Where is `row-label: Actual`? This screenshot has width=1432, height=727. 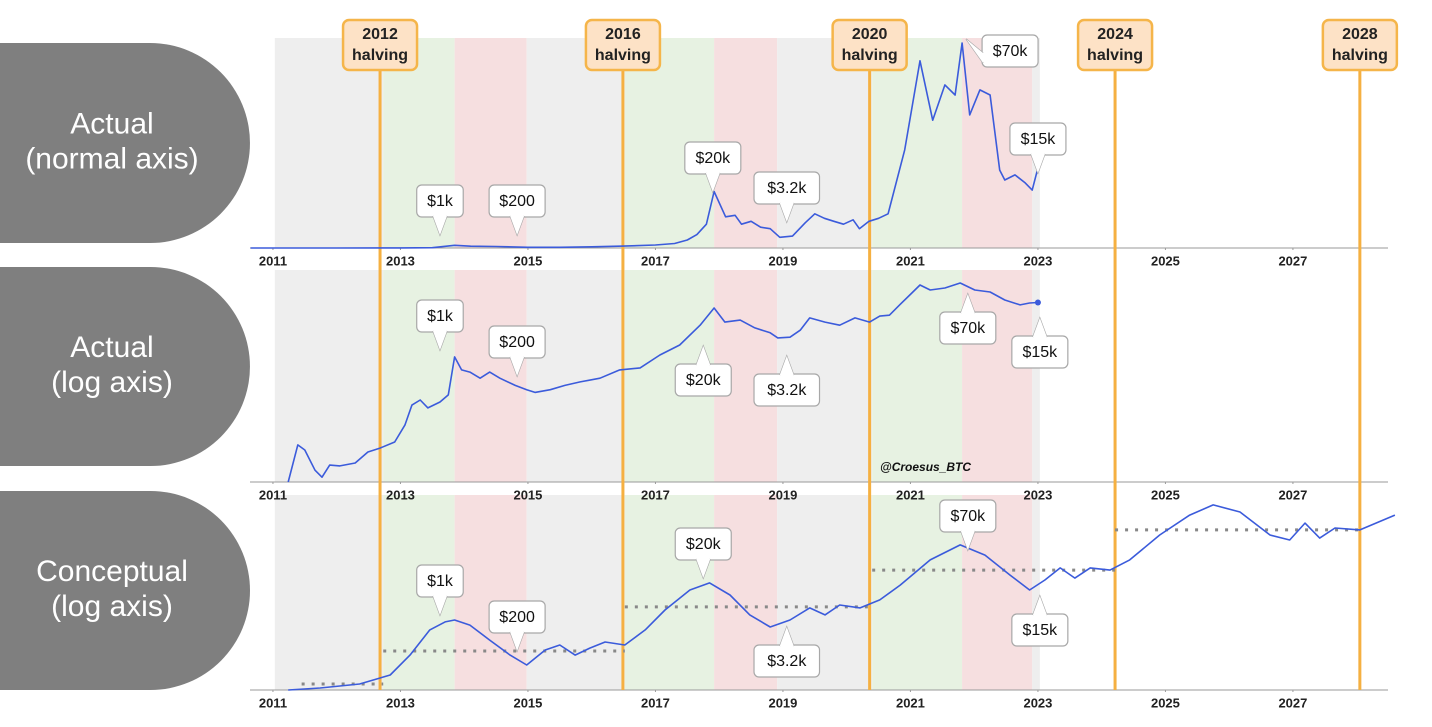 row-label: Actual is located at coordinates (111, 347).